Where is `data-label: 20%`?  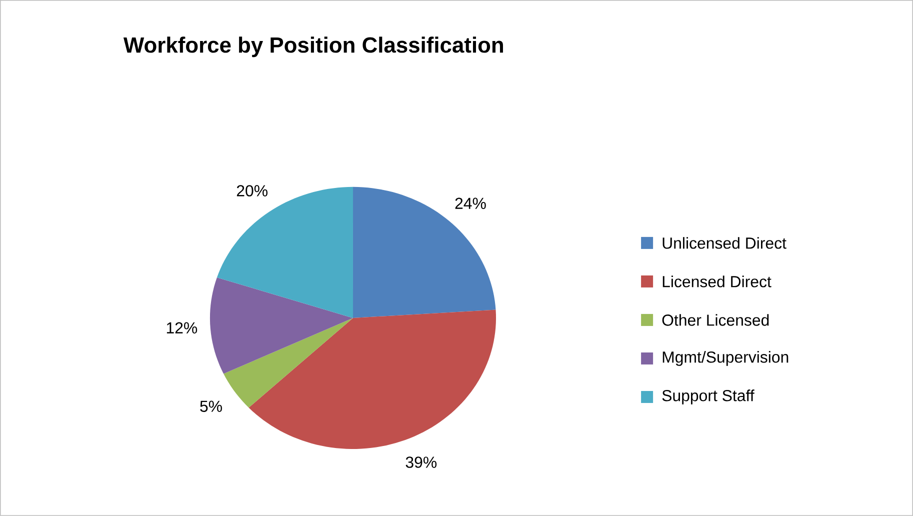
data-label: 20% is located at coordinates (252, 190).